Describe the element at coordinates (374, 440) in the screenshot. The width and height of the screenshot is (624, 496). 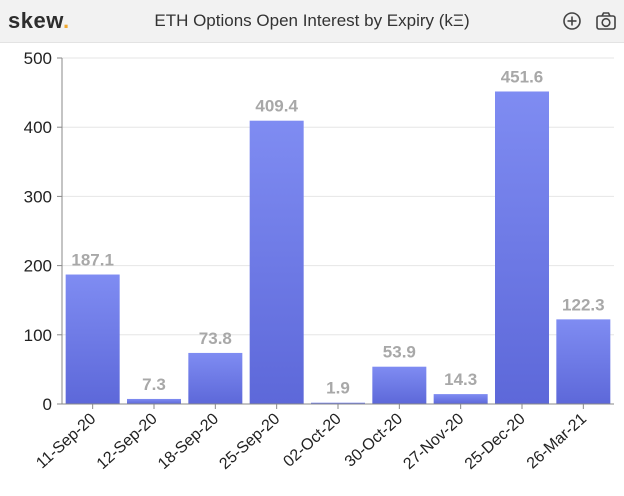
I see `x-tick-label: 30-Oct-20` at that location.